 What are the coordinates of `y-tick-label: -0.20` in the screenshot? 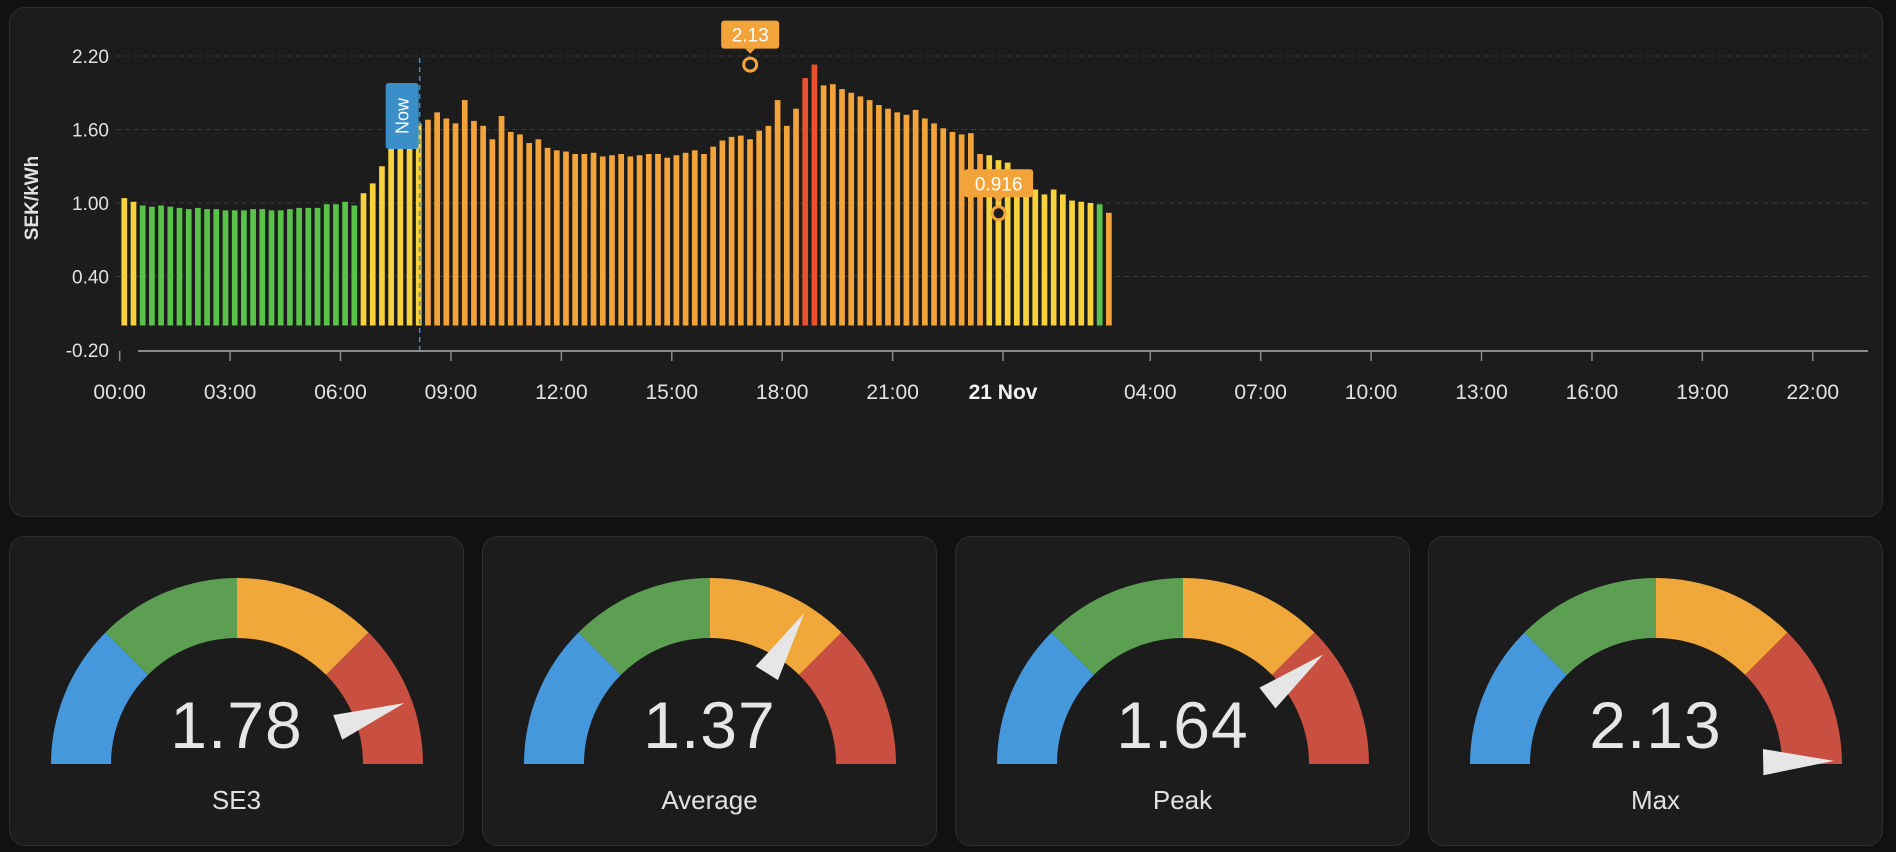 It's located at (87, 351).